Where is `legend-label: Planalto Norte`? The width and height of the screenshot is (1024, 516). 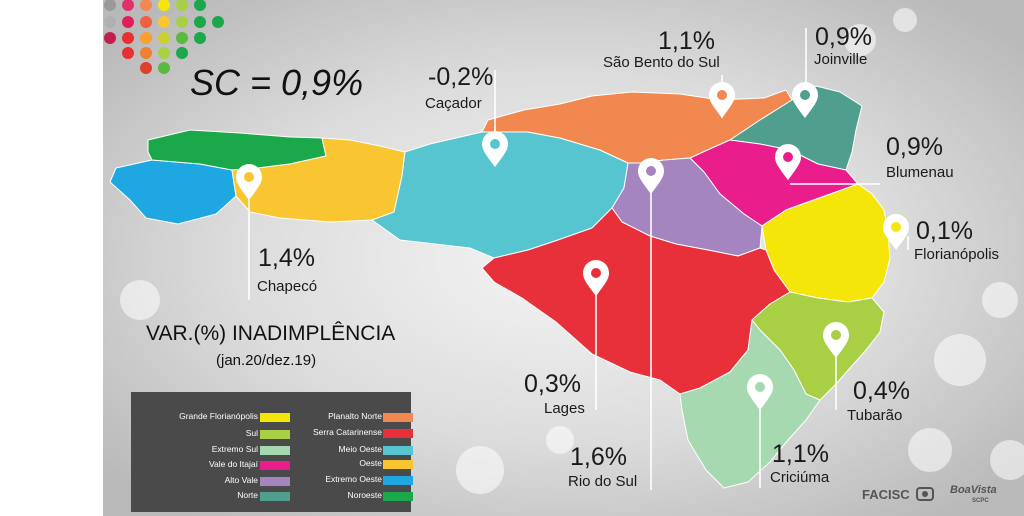 legend-label: Planalto Norte is located at coordinates (355, 416).